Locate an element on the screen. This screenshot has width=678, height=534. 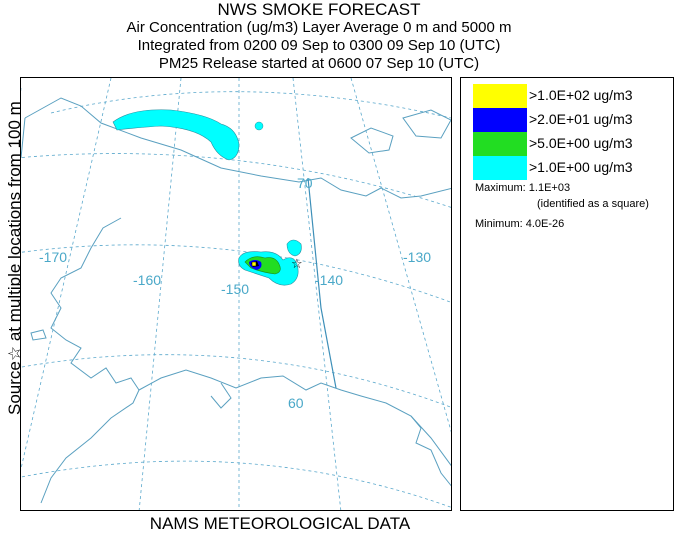
bering-coast is located at coordinates (90, 360).